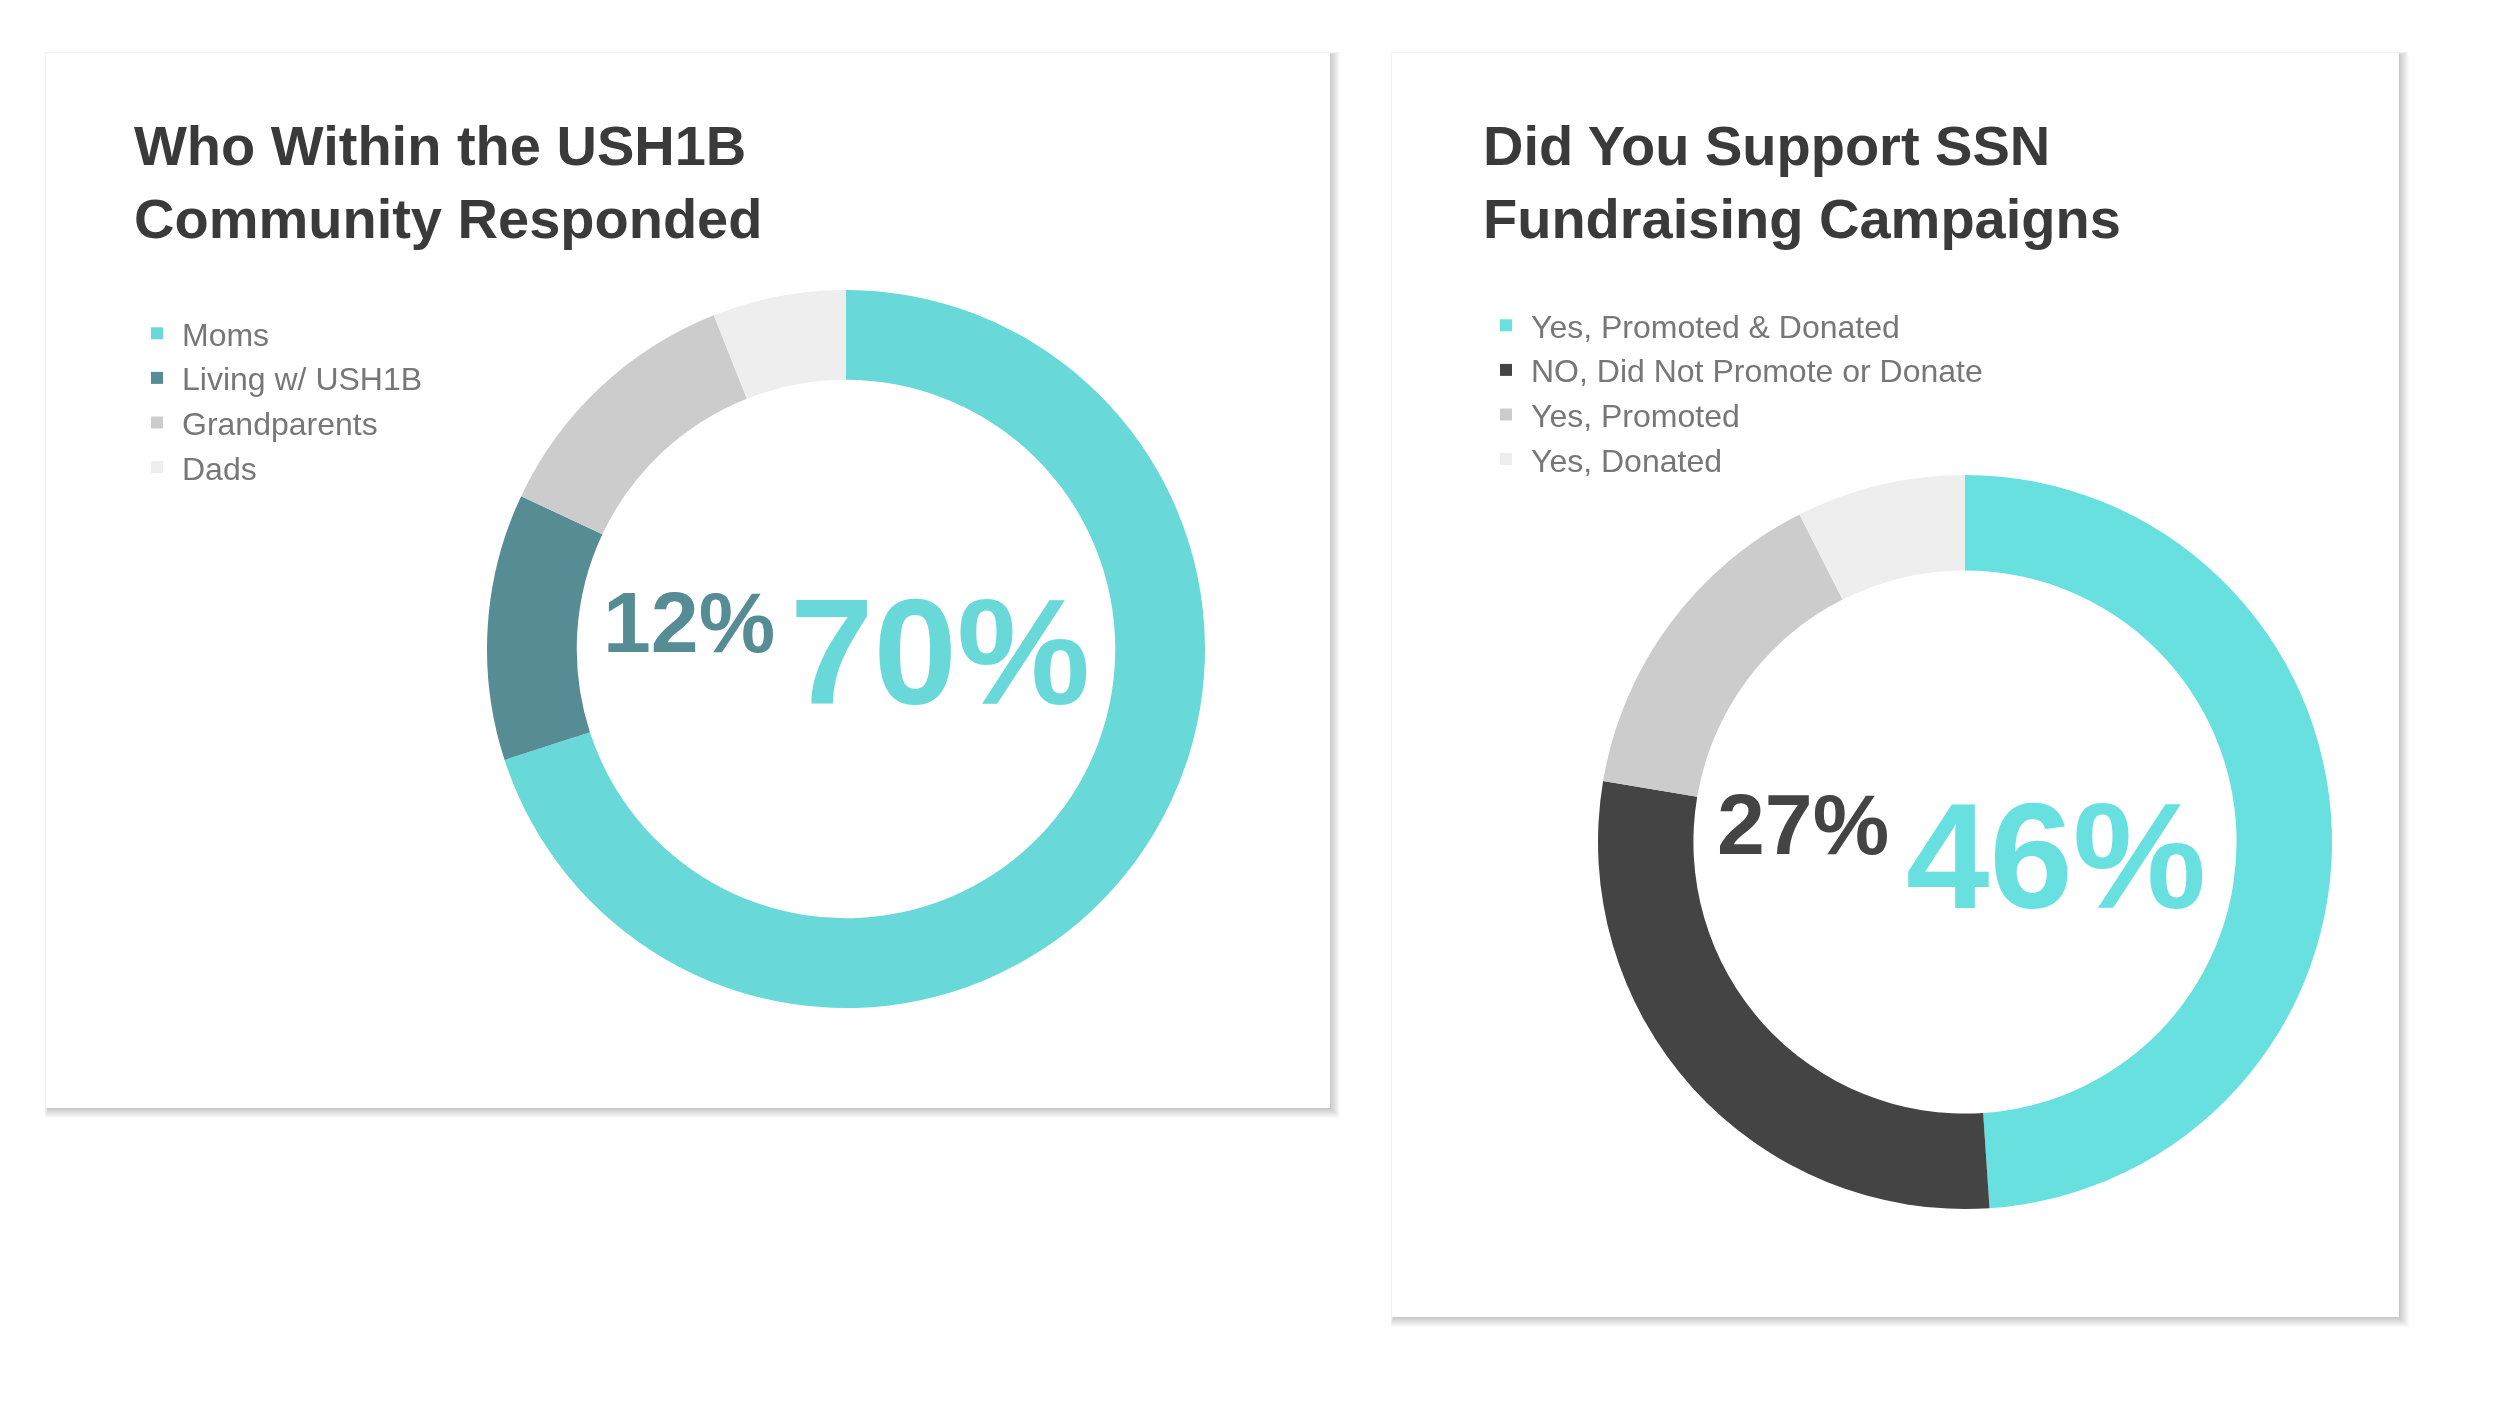  I want to click on legend-label: Living w/ USH1B, so click(302, 379).